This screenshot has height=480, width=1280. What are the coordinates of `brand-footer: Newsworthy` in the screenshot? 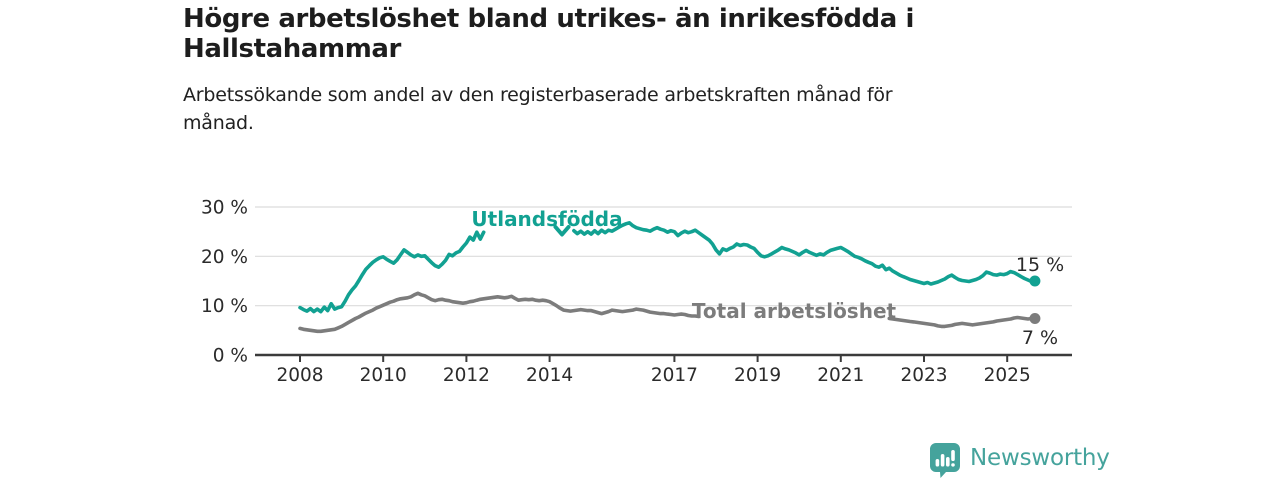 It's located at (1020, 460).